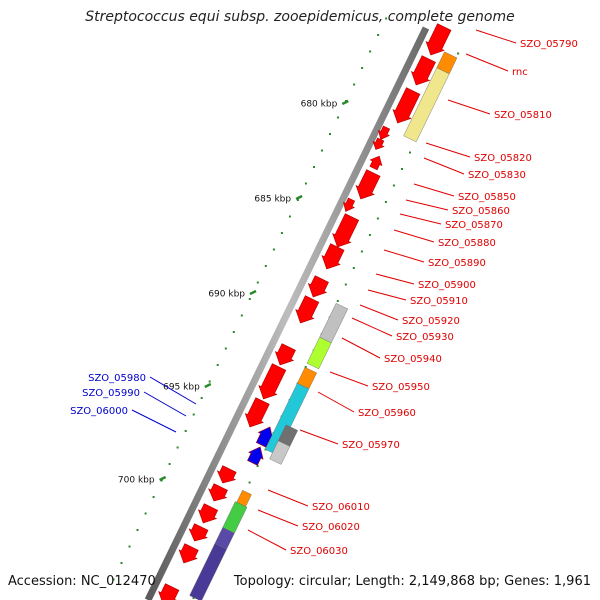 This screenshot has height=600, width=600. I want to click on gene-label: SZO_06030, so click(319, 551).